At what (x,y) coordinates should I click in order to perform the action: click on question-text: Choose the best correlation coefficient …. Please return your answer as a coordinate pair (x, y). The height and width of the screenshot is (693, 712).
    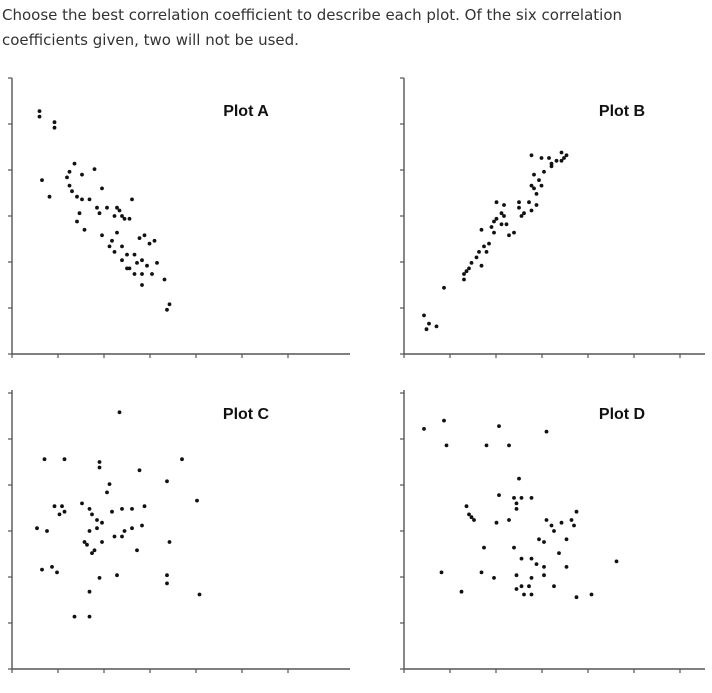
    Looking at the image, I should click on (312, 27).